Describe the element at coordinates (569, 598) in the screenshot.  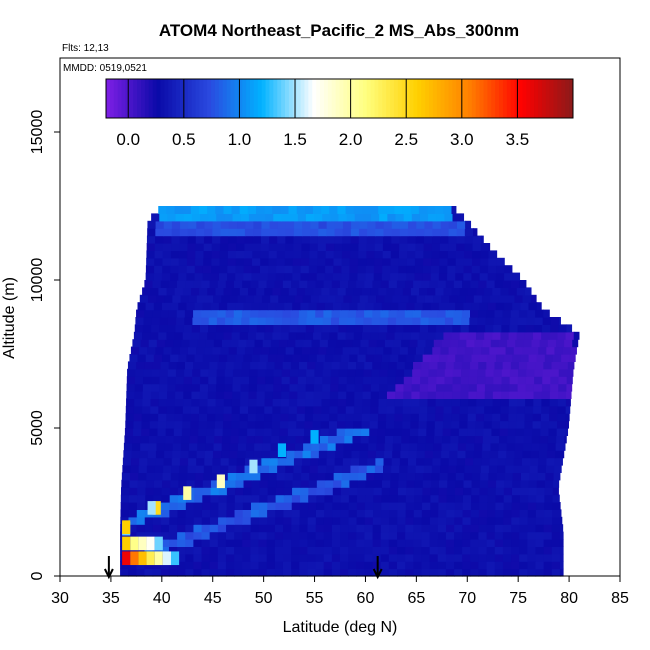
I see `x-tick-label: 80` at that location.